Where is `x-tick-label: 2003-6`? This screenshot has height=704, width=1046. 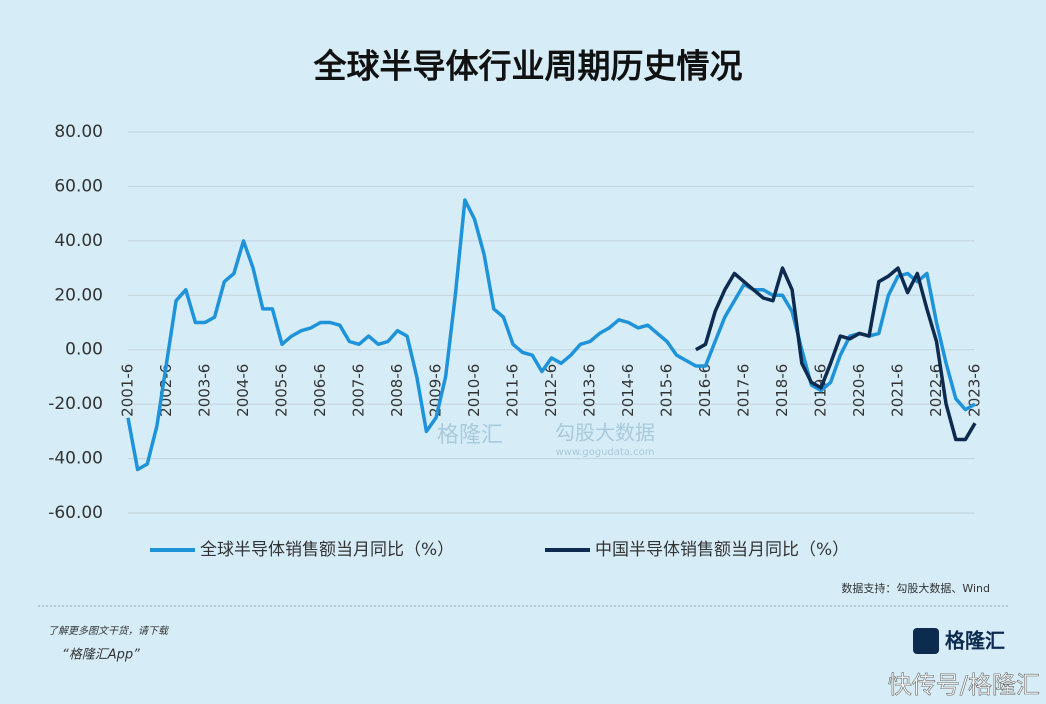 x-tick-label: 2003-6 is located at coordinates (205, 390).